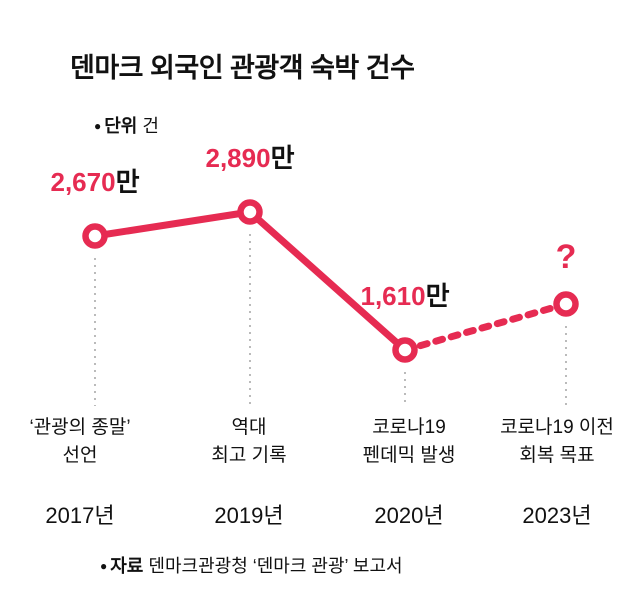 This screenshot has height=611, width=640. I want to click on unit-label: ● 단위 건, so click(126, 125).